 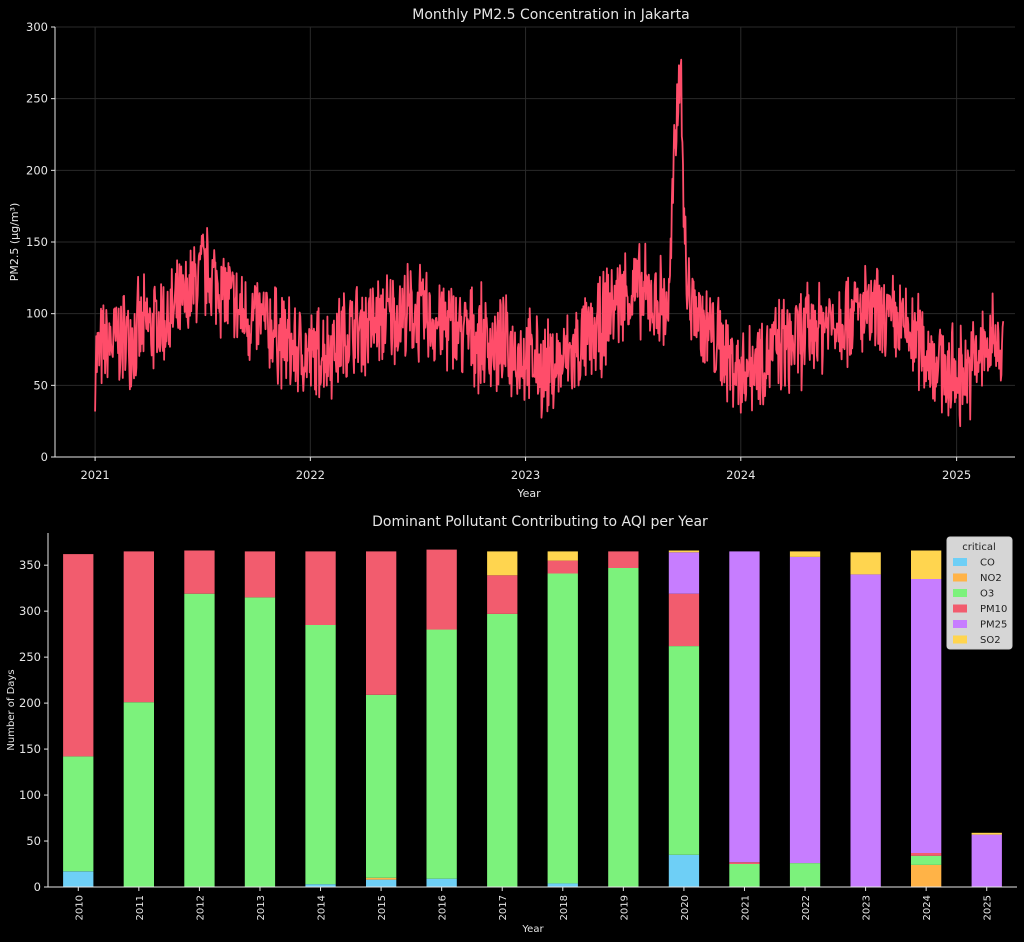 I want to click on bar-x-tick-label: 2015, so click(x=382, y=907).